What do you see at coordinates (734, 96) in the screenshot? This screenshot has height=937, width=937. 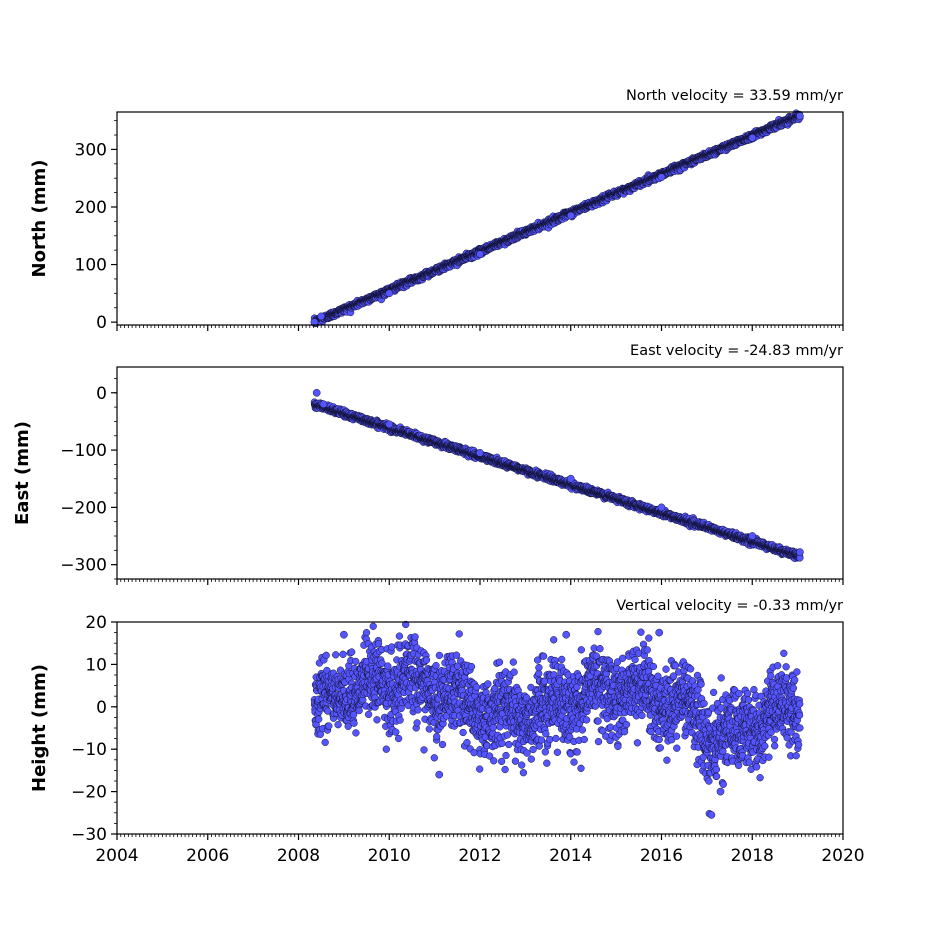 I see `north-velocity-title: North velocity = 33.59 mm/yr` at bounding box center [734, 96].